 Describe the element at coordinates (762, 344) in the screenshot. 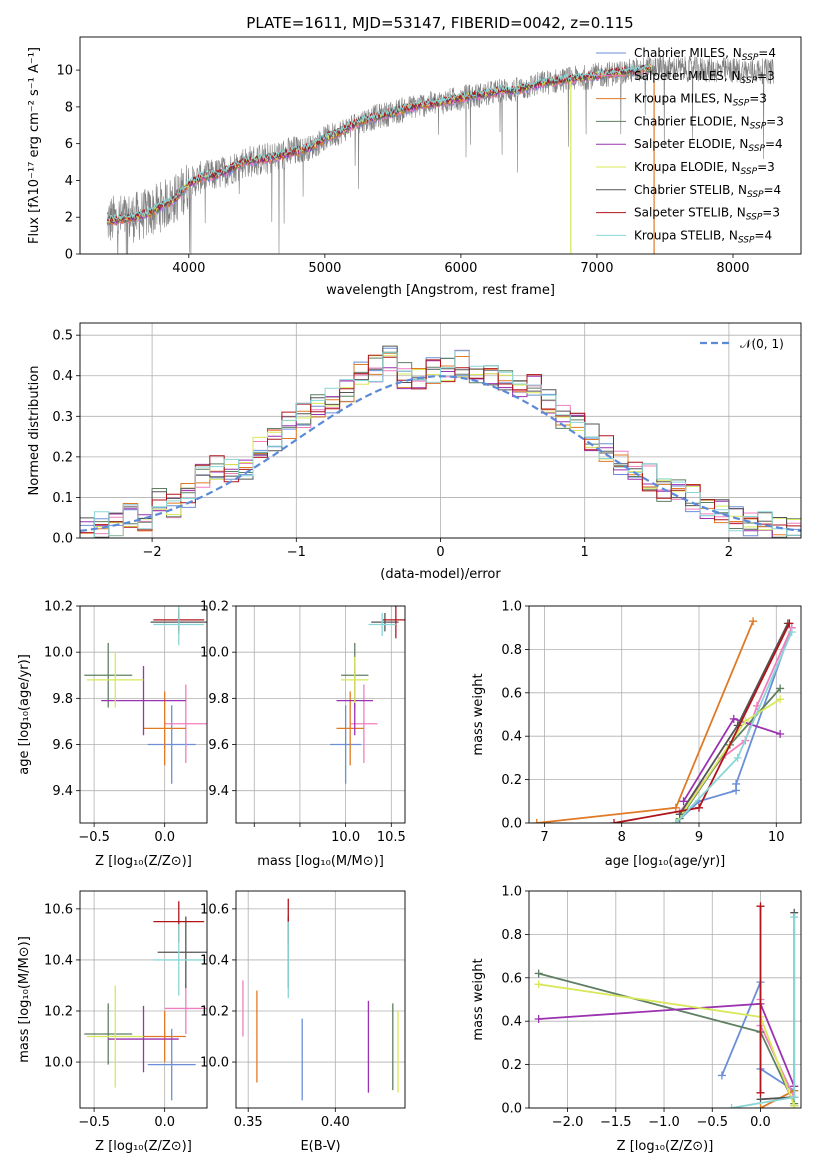

I see `legend-label: 𝒩(0, 1)` at that location.